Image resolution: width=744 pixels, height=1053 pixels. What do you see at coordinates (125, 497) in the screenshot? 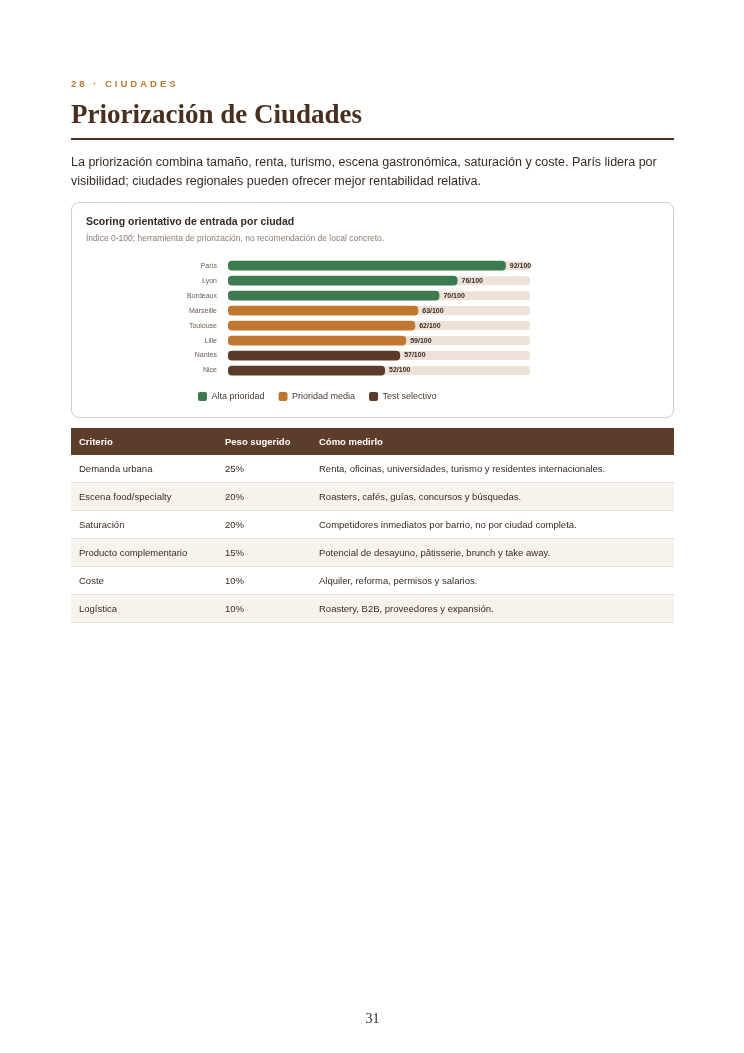
I see `text: Escena food/specialty` at bounding box center [125, 497].